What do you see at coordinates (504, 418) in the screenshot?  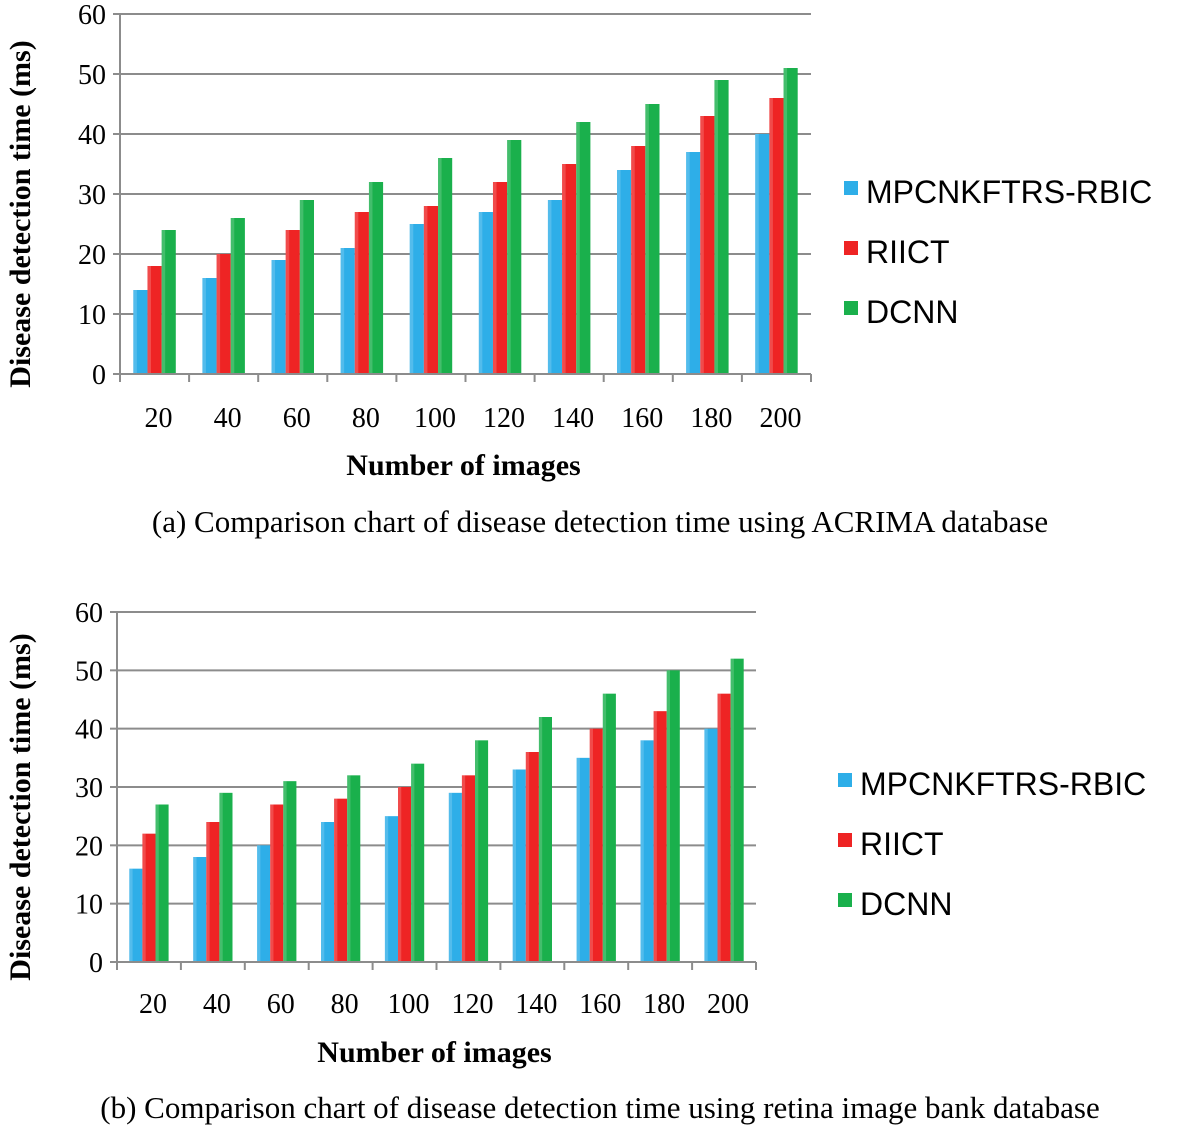 I see `x-tick-label: 120` at bounding box center [504, 418].